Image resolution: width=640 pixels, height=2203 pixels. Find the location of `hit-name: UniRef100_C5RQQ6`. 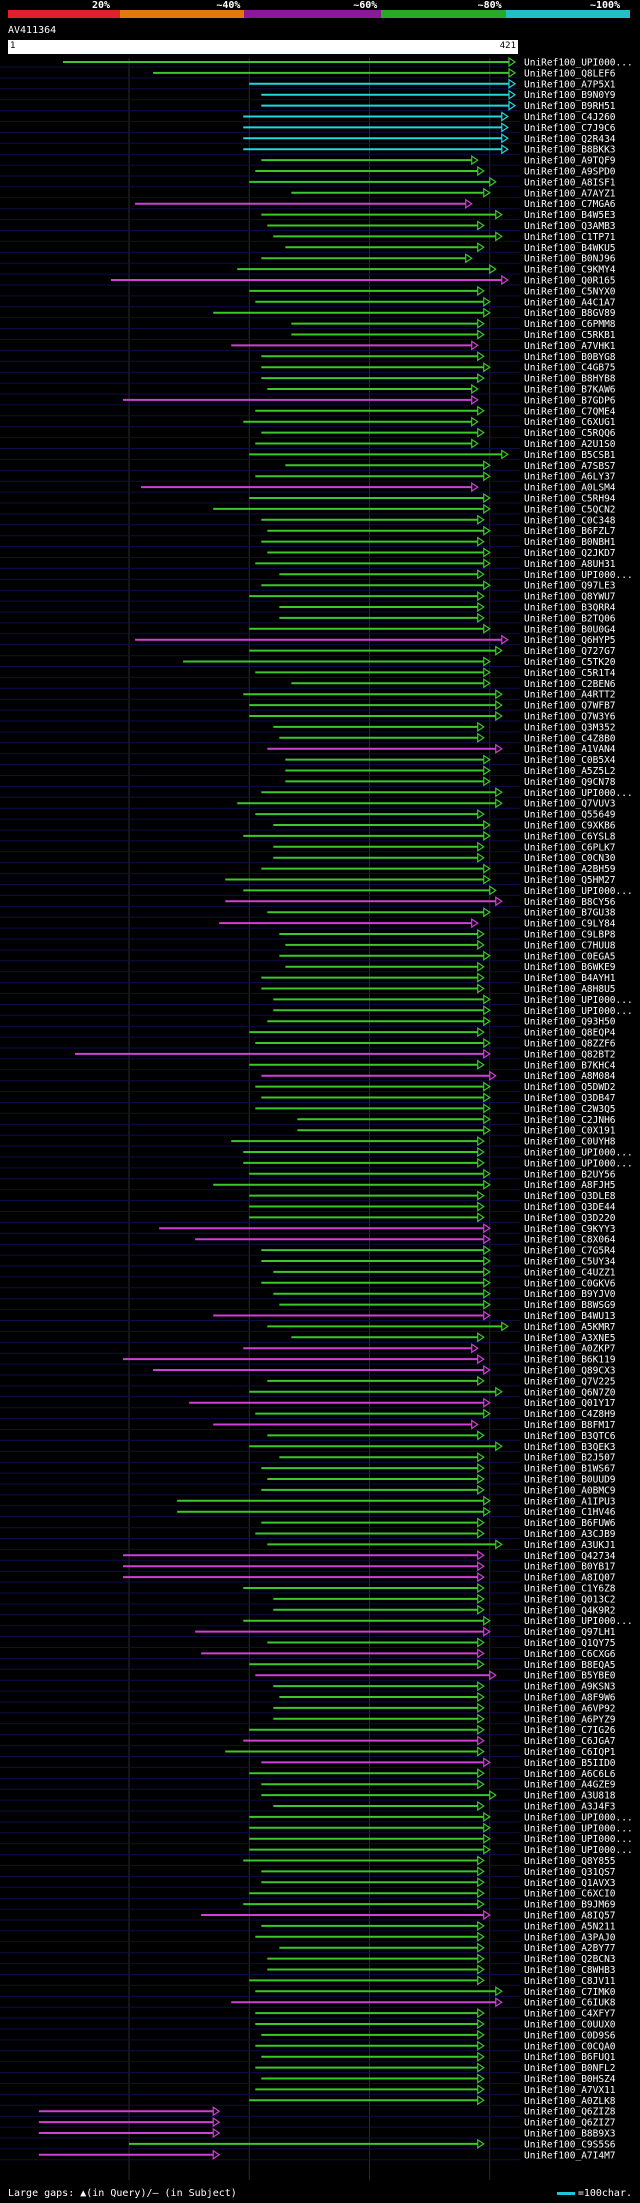

hit-name: UniRef100_C5RQQ6 is located at coordinates (570, 433).